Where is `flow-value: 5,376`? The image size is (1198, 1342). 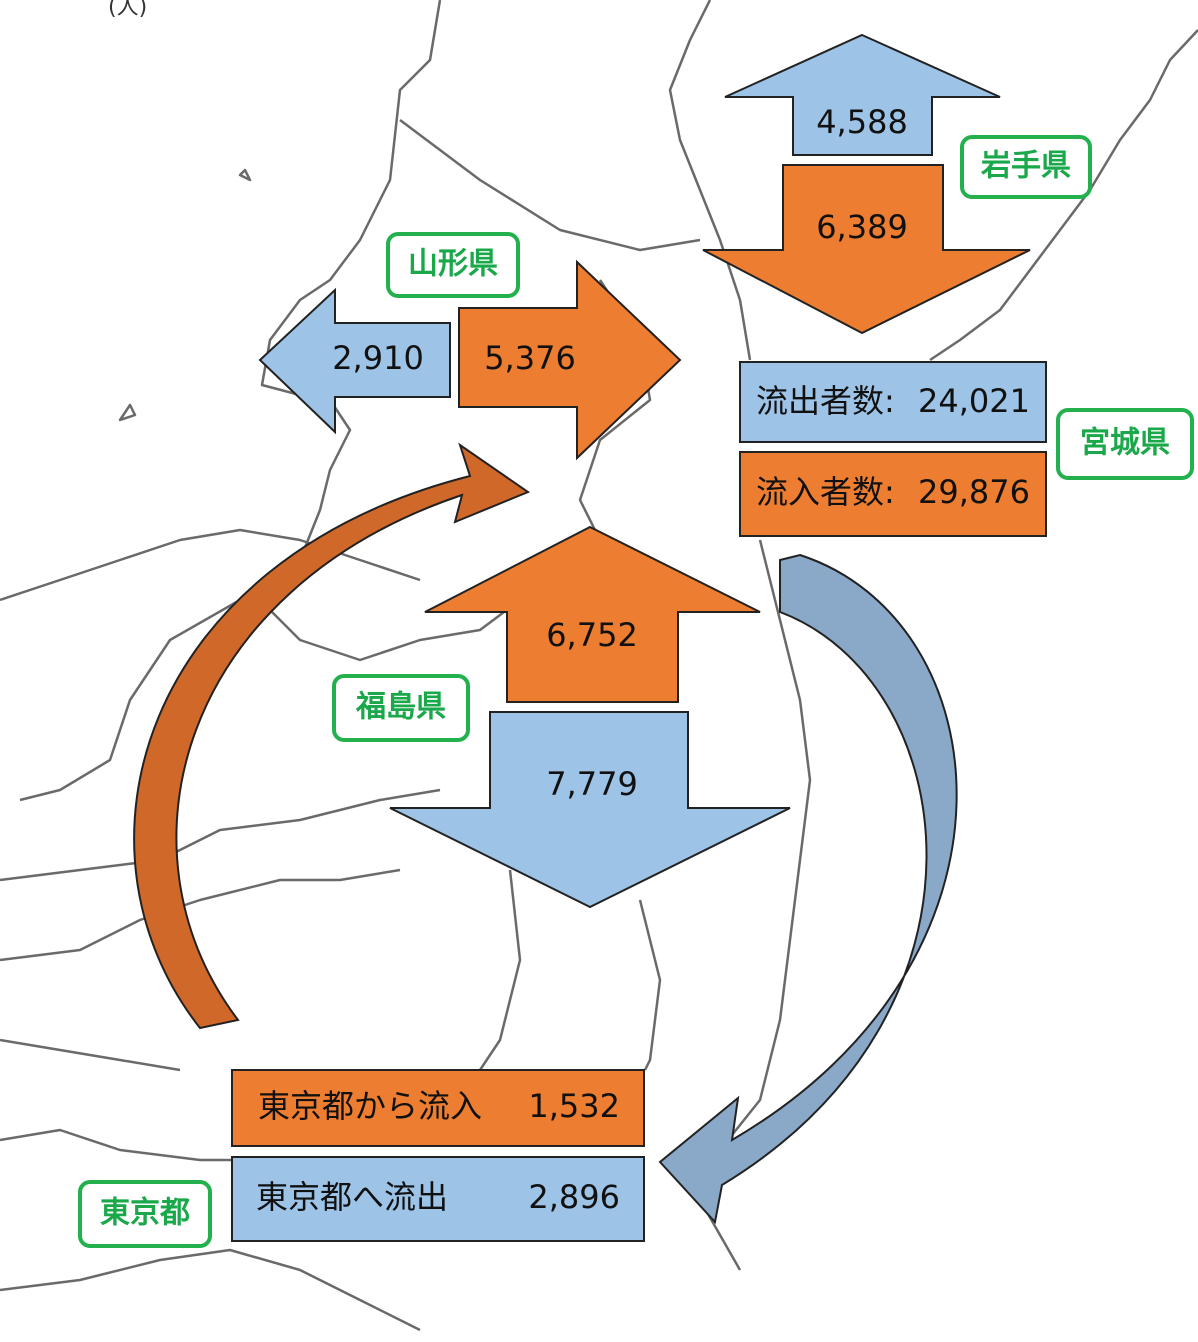
flow-value: 5,376 is located at coordinates (530, 358).